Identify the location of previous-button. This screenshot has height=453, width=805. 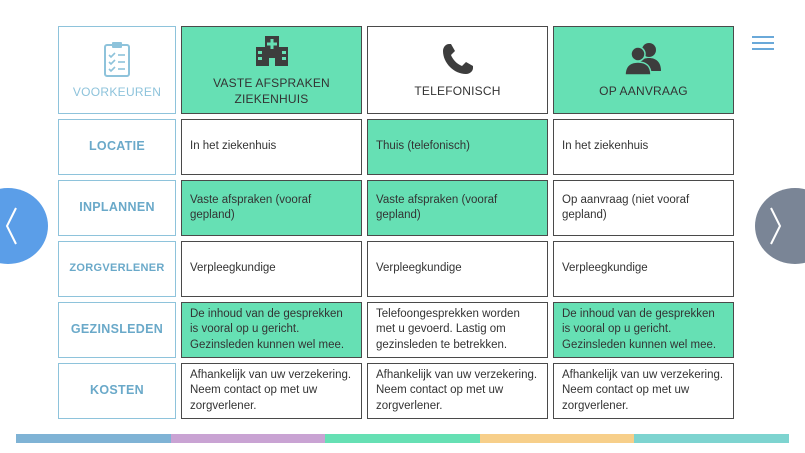
(24, 226).